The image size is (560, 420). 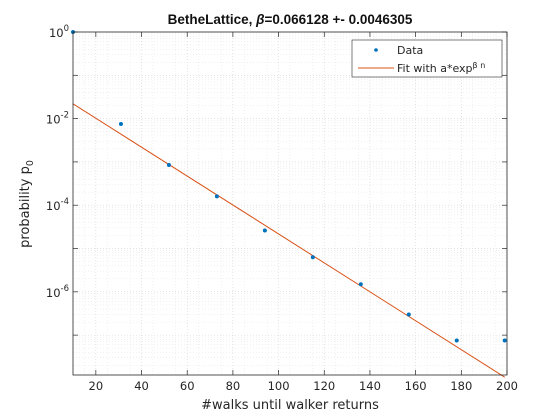 I want to click on y-tick-label: 10⁻⁶, so click(x=57, y=292).